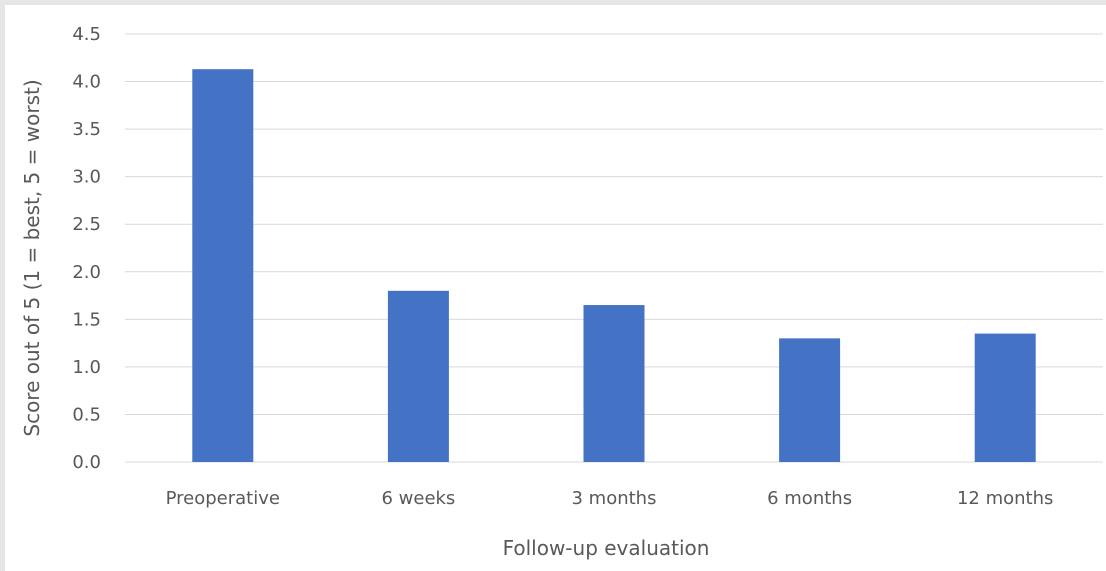  I want to click on y-tick-label: 0.0, so click(86, 462).